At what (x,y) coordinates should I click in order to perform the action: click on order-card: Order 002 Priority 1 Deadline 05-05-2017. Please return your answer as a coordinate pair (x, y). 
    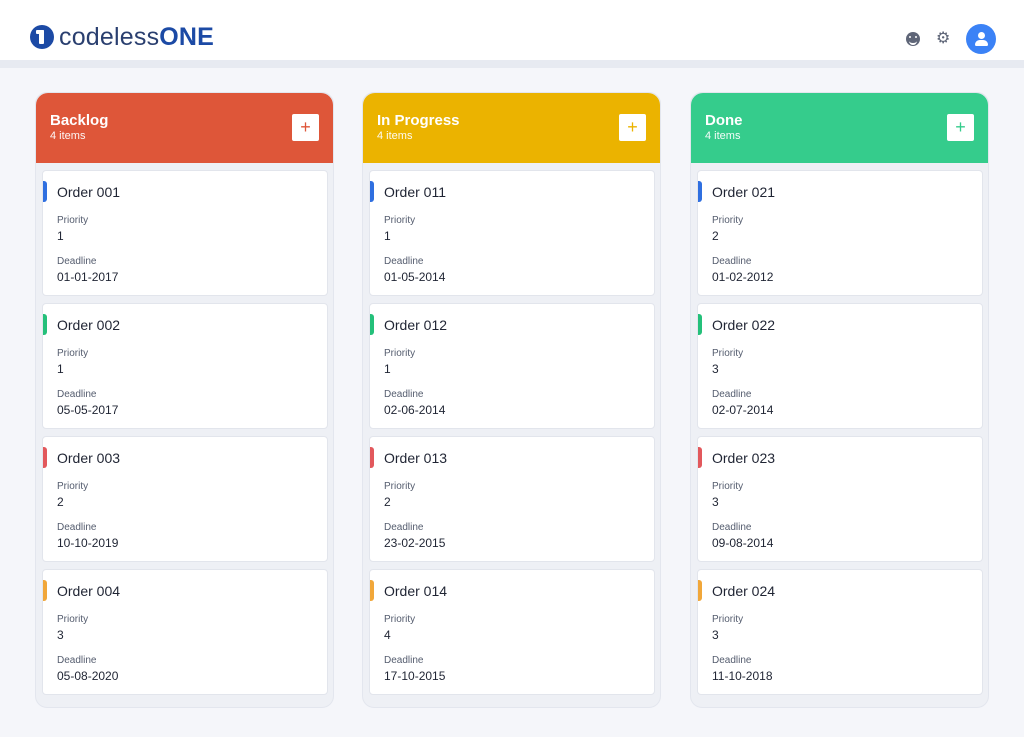
    Looking at the image, I should click on (185, 366).